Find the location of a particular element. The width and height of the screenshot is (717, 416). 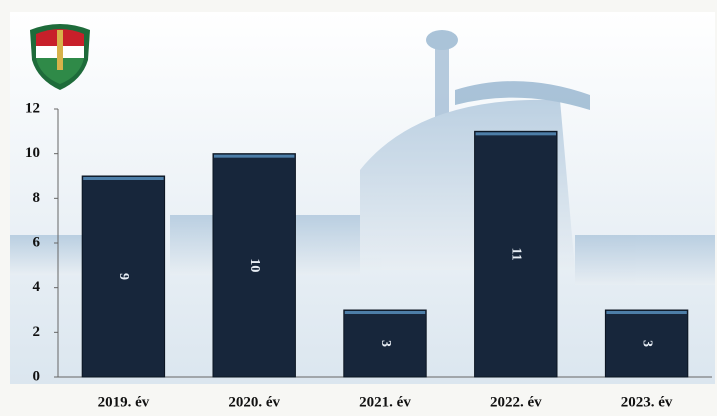

data-label: 9 is located at coordinates (123, 276).